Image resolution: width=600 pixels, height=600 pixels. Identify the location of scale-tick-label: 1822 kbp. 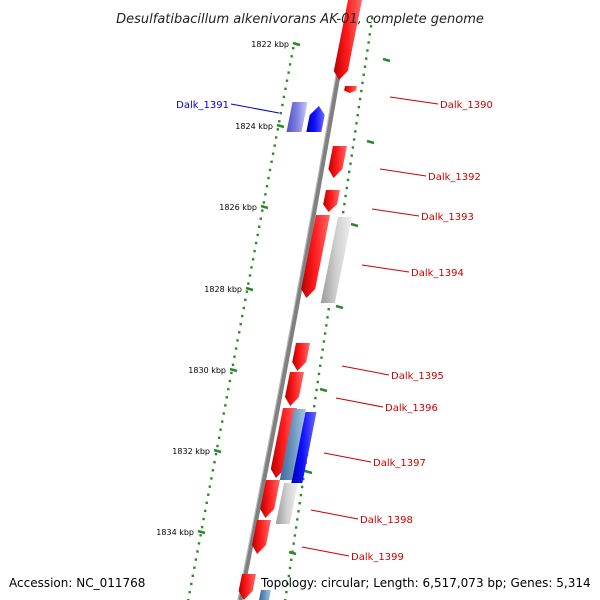
(270, 44).